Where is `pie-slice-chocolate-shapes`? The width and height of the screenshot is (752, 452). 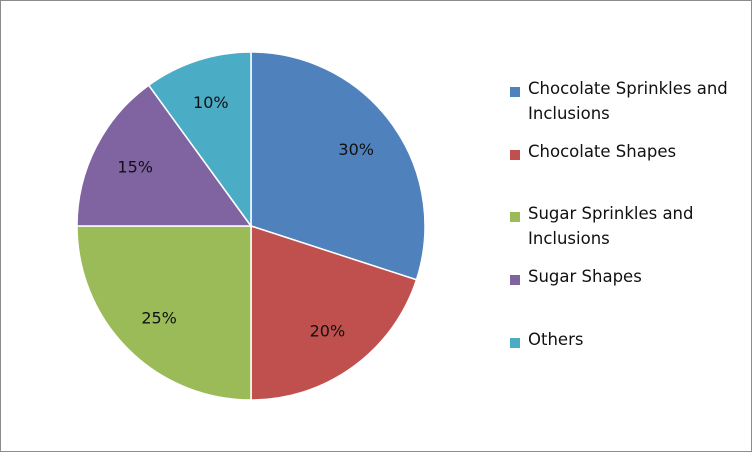 pie-slice-chocolate-shapes is located at coordinates (334, 312).